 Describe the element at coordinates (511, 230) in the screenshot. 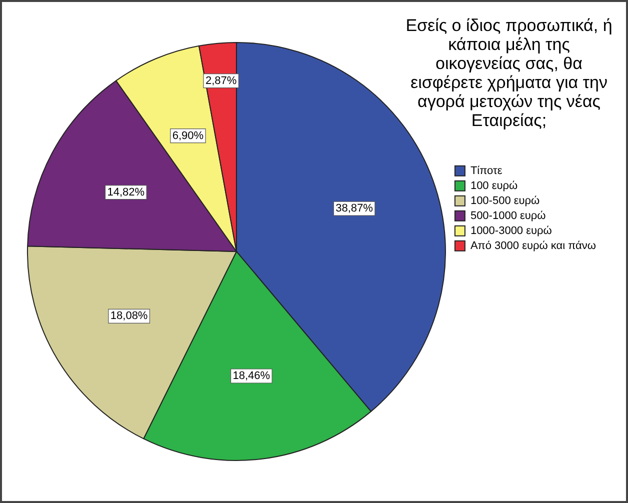

I see `legend-label: 1000-3000 ευρώ` at that location.